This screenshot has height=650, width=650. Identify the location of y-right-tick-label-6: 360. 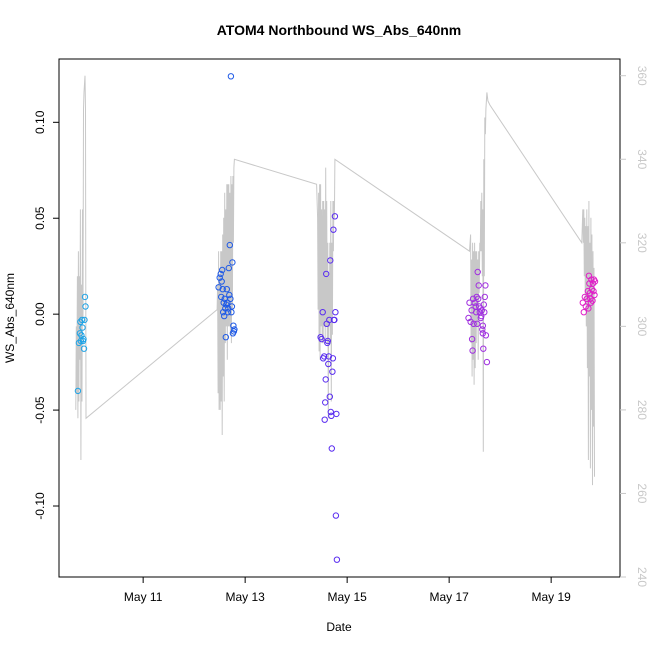
(642, 76).